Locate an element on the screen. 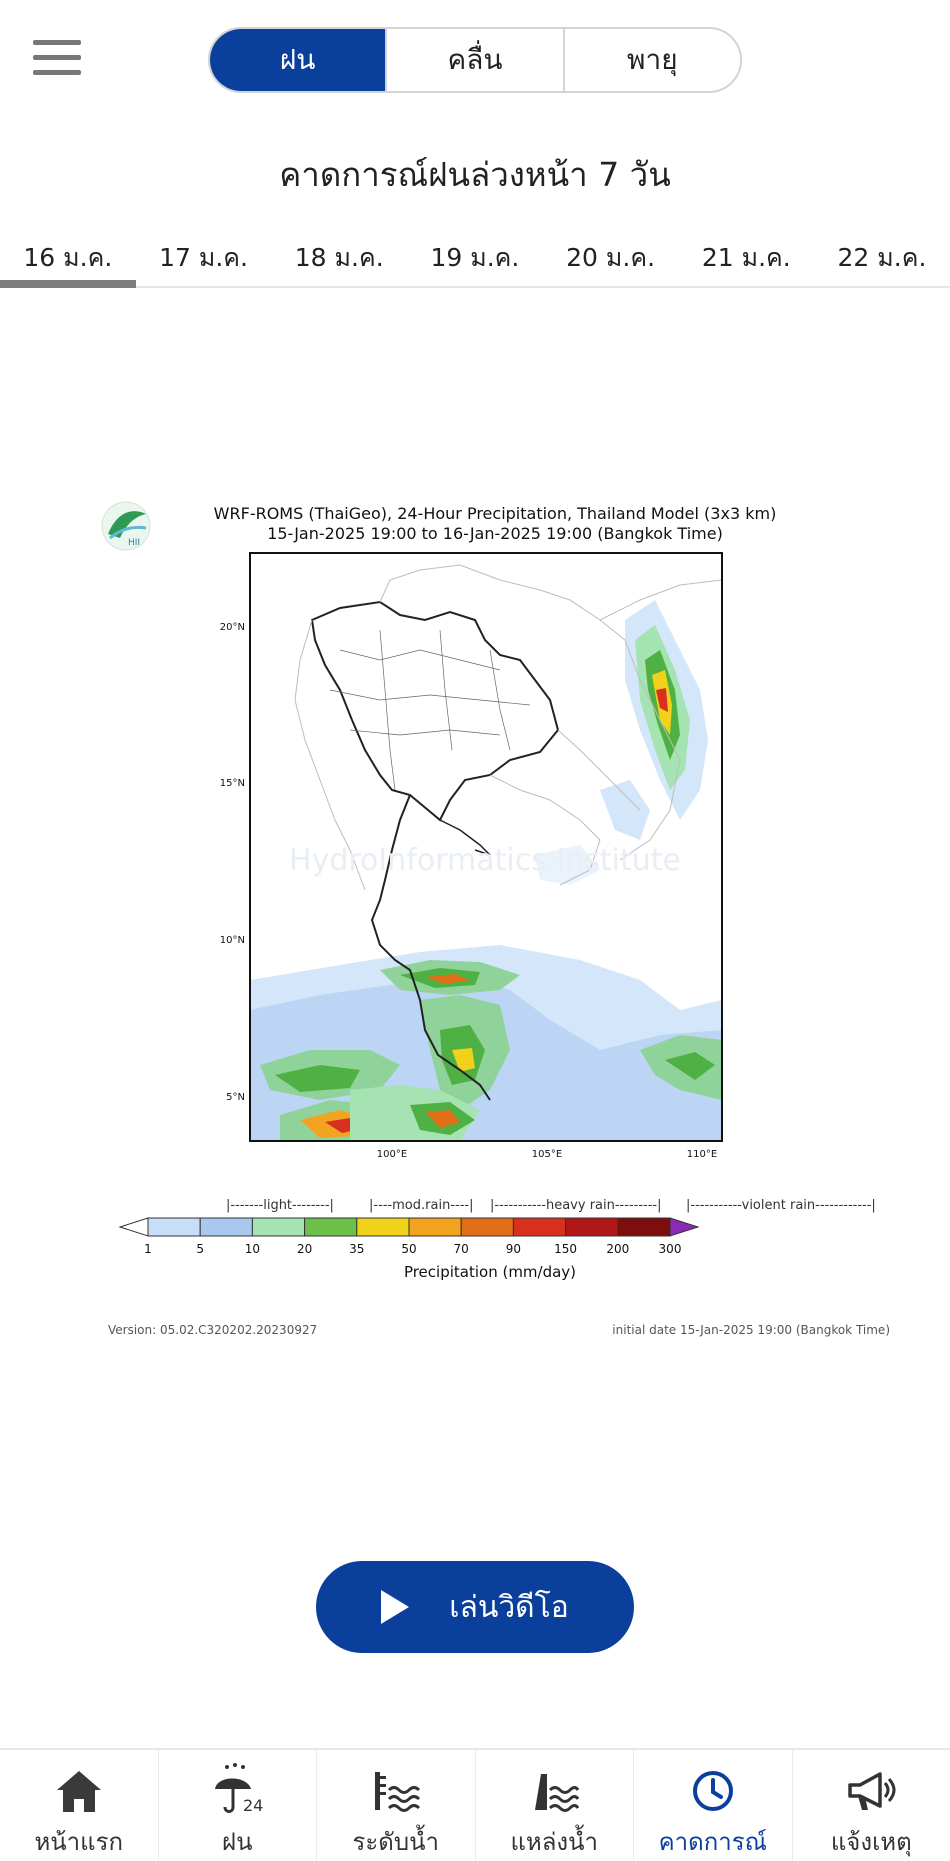 The height and width of the screenshot is (1861, 950). date-tab: 22 ม.ค. is located at coordinates (882, 257).